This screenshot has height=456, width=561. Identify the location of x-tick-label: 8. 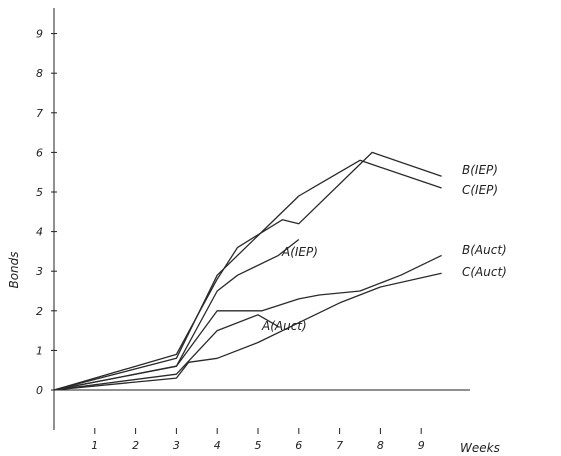
(380, 445).